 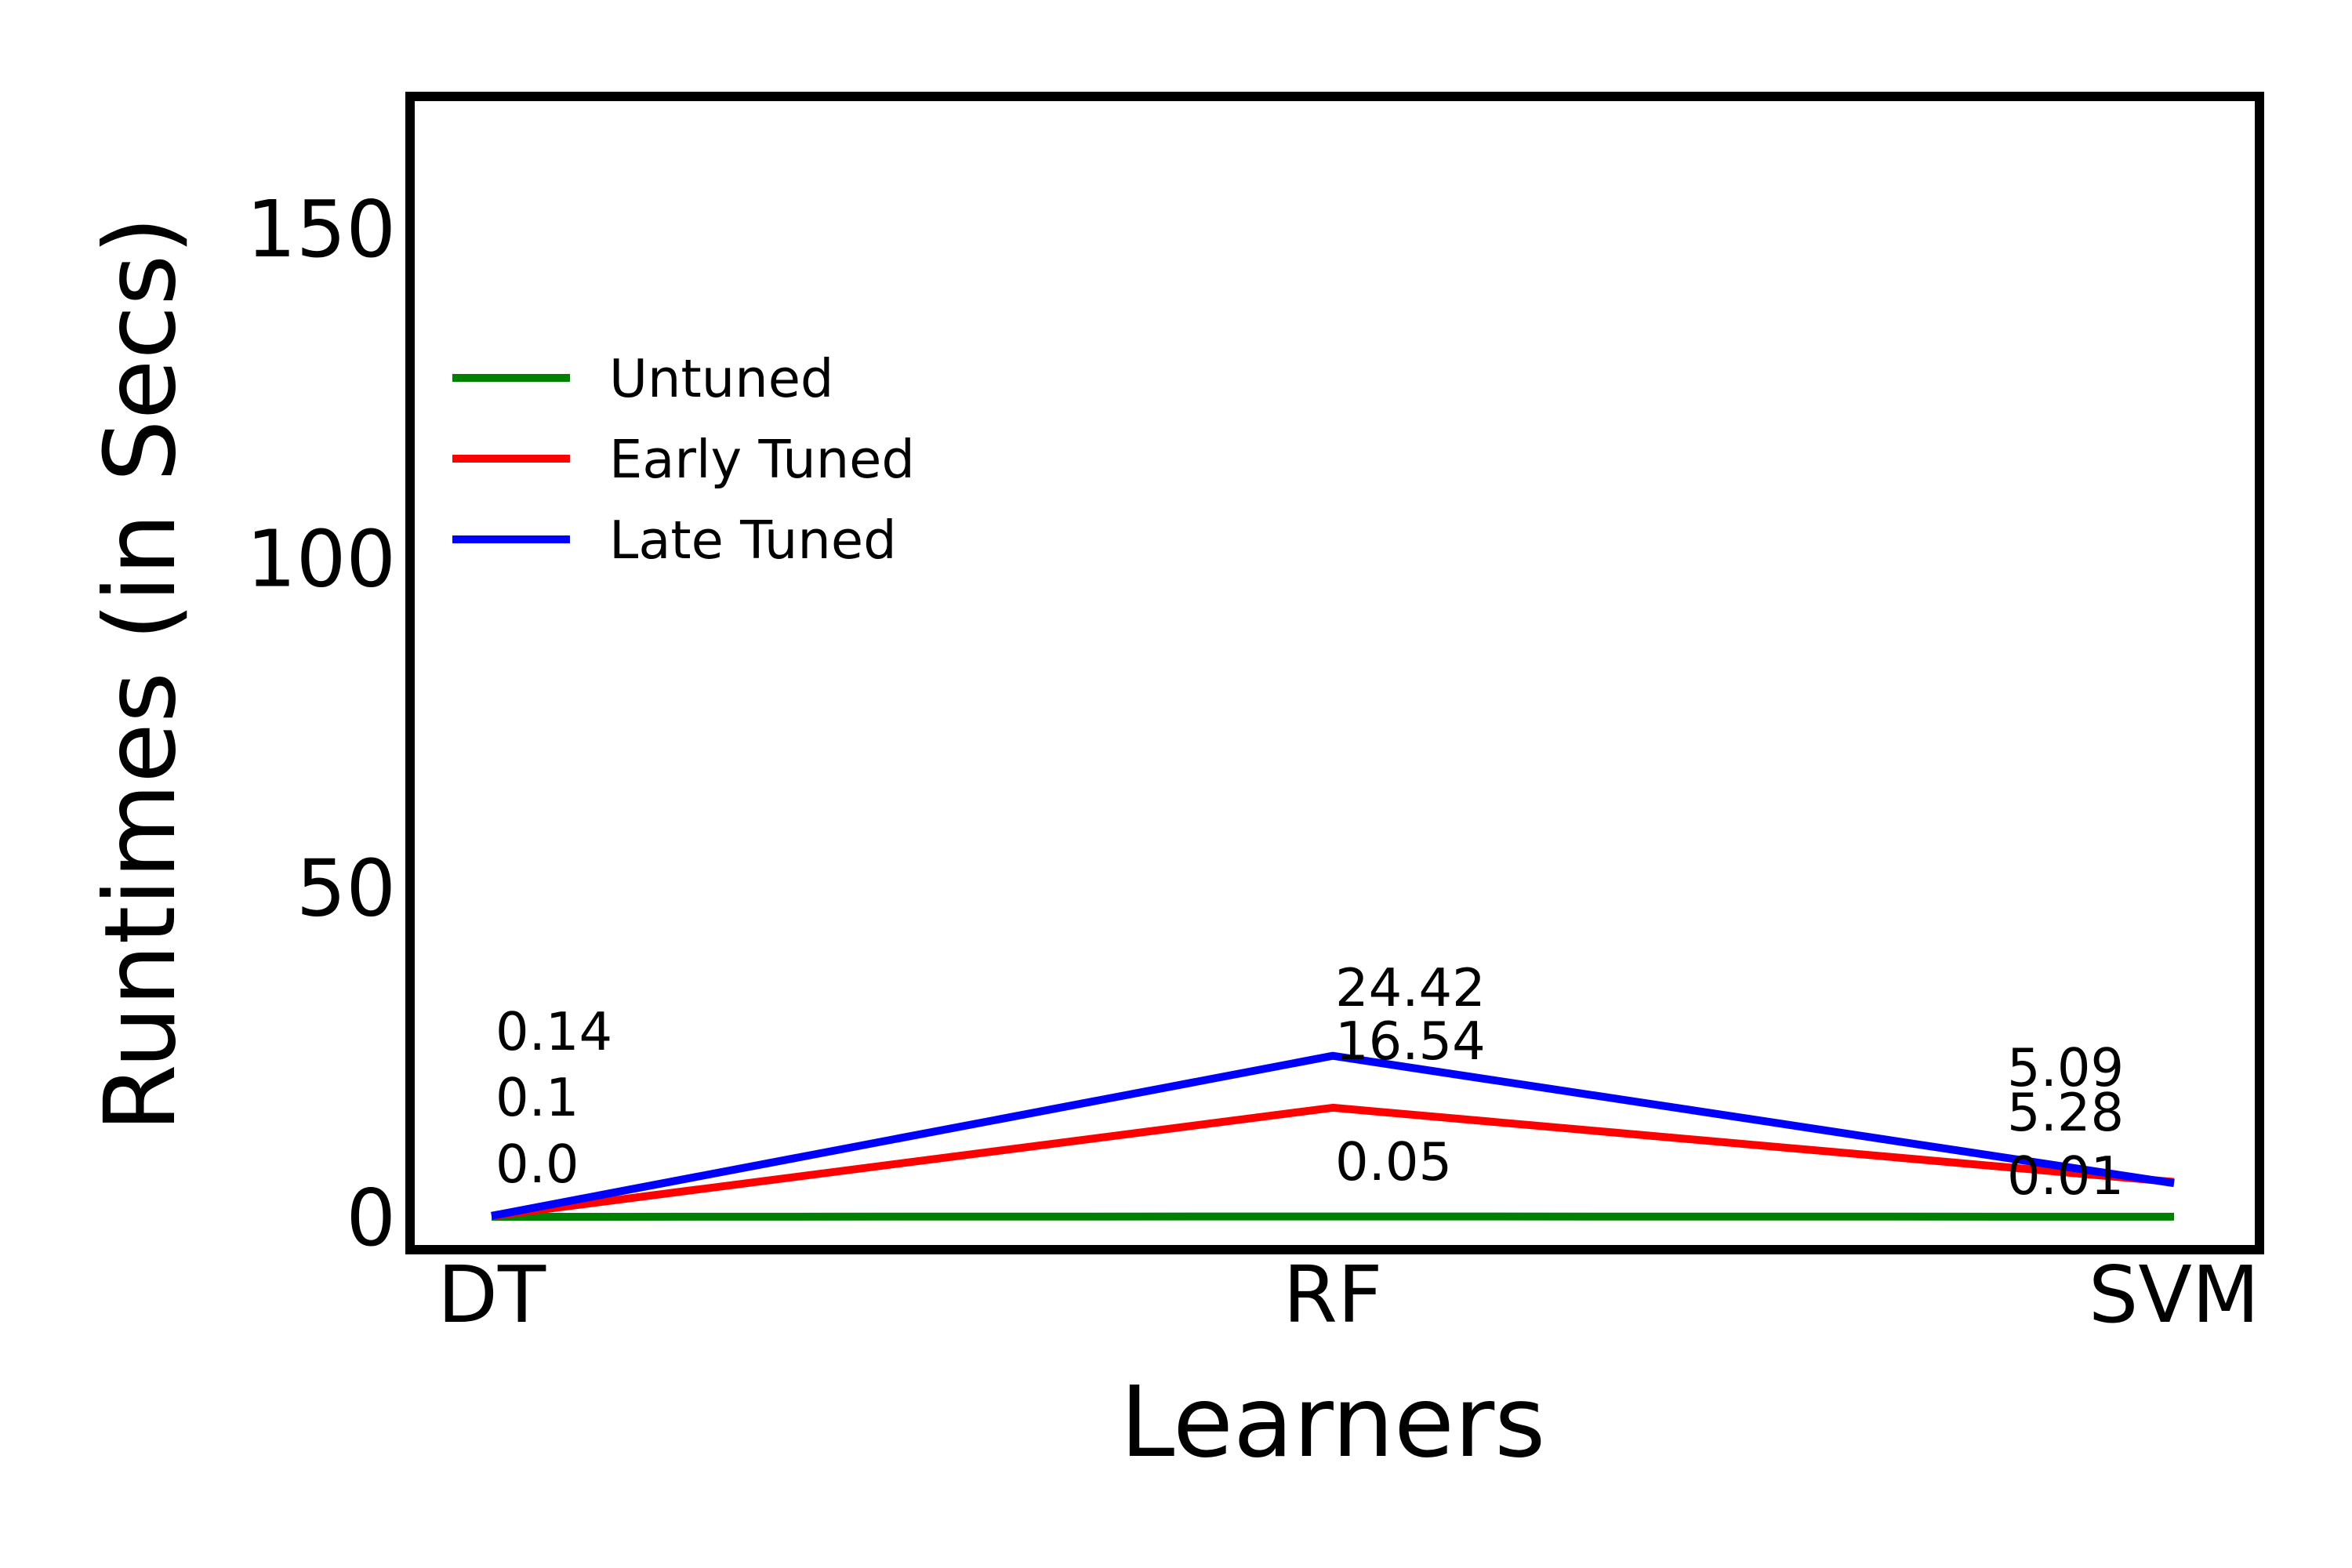 What do you see at coordinates (2065, 1176) in the screenshot?
I see `data-label-0-2: 0.01` at bounding box center [2065, 1176].